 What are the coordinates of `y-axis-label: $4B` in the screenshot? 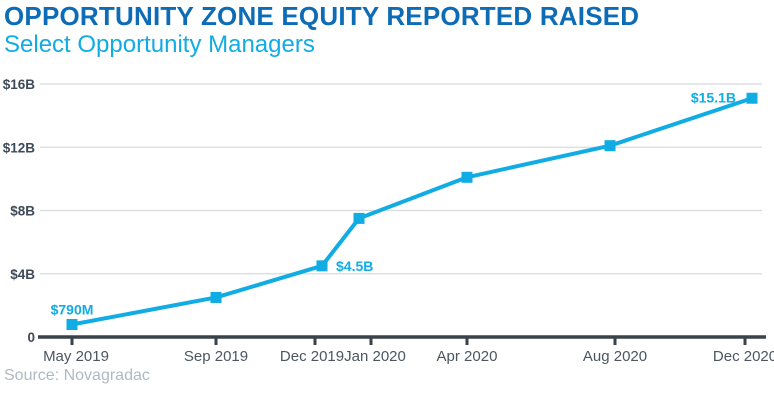 It's located at (22, 274).